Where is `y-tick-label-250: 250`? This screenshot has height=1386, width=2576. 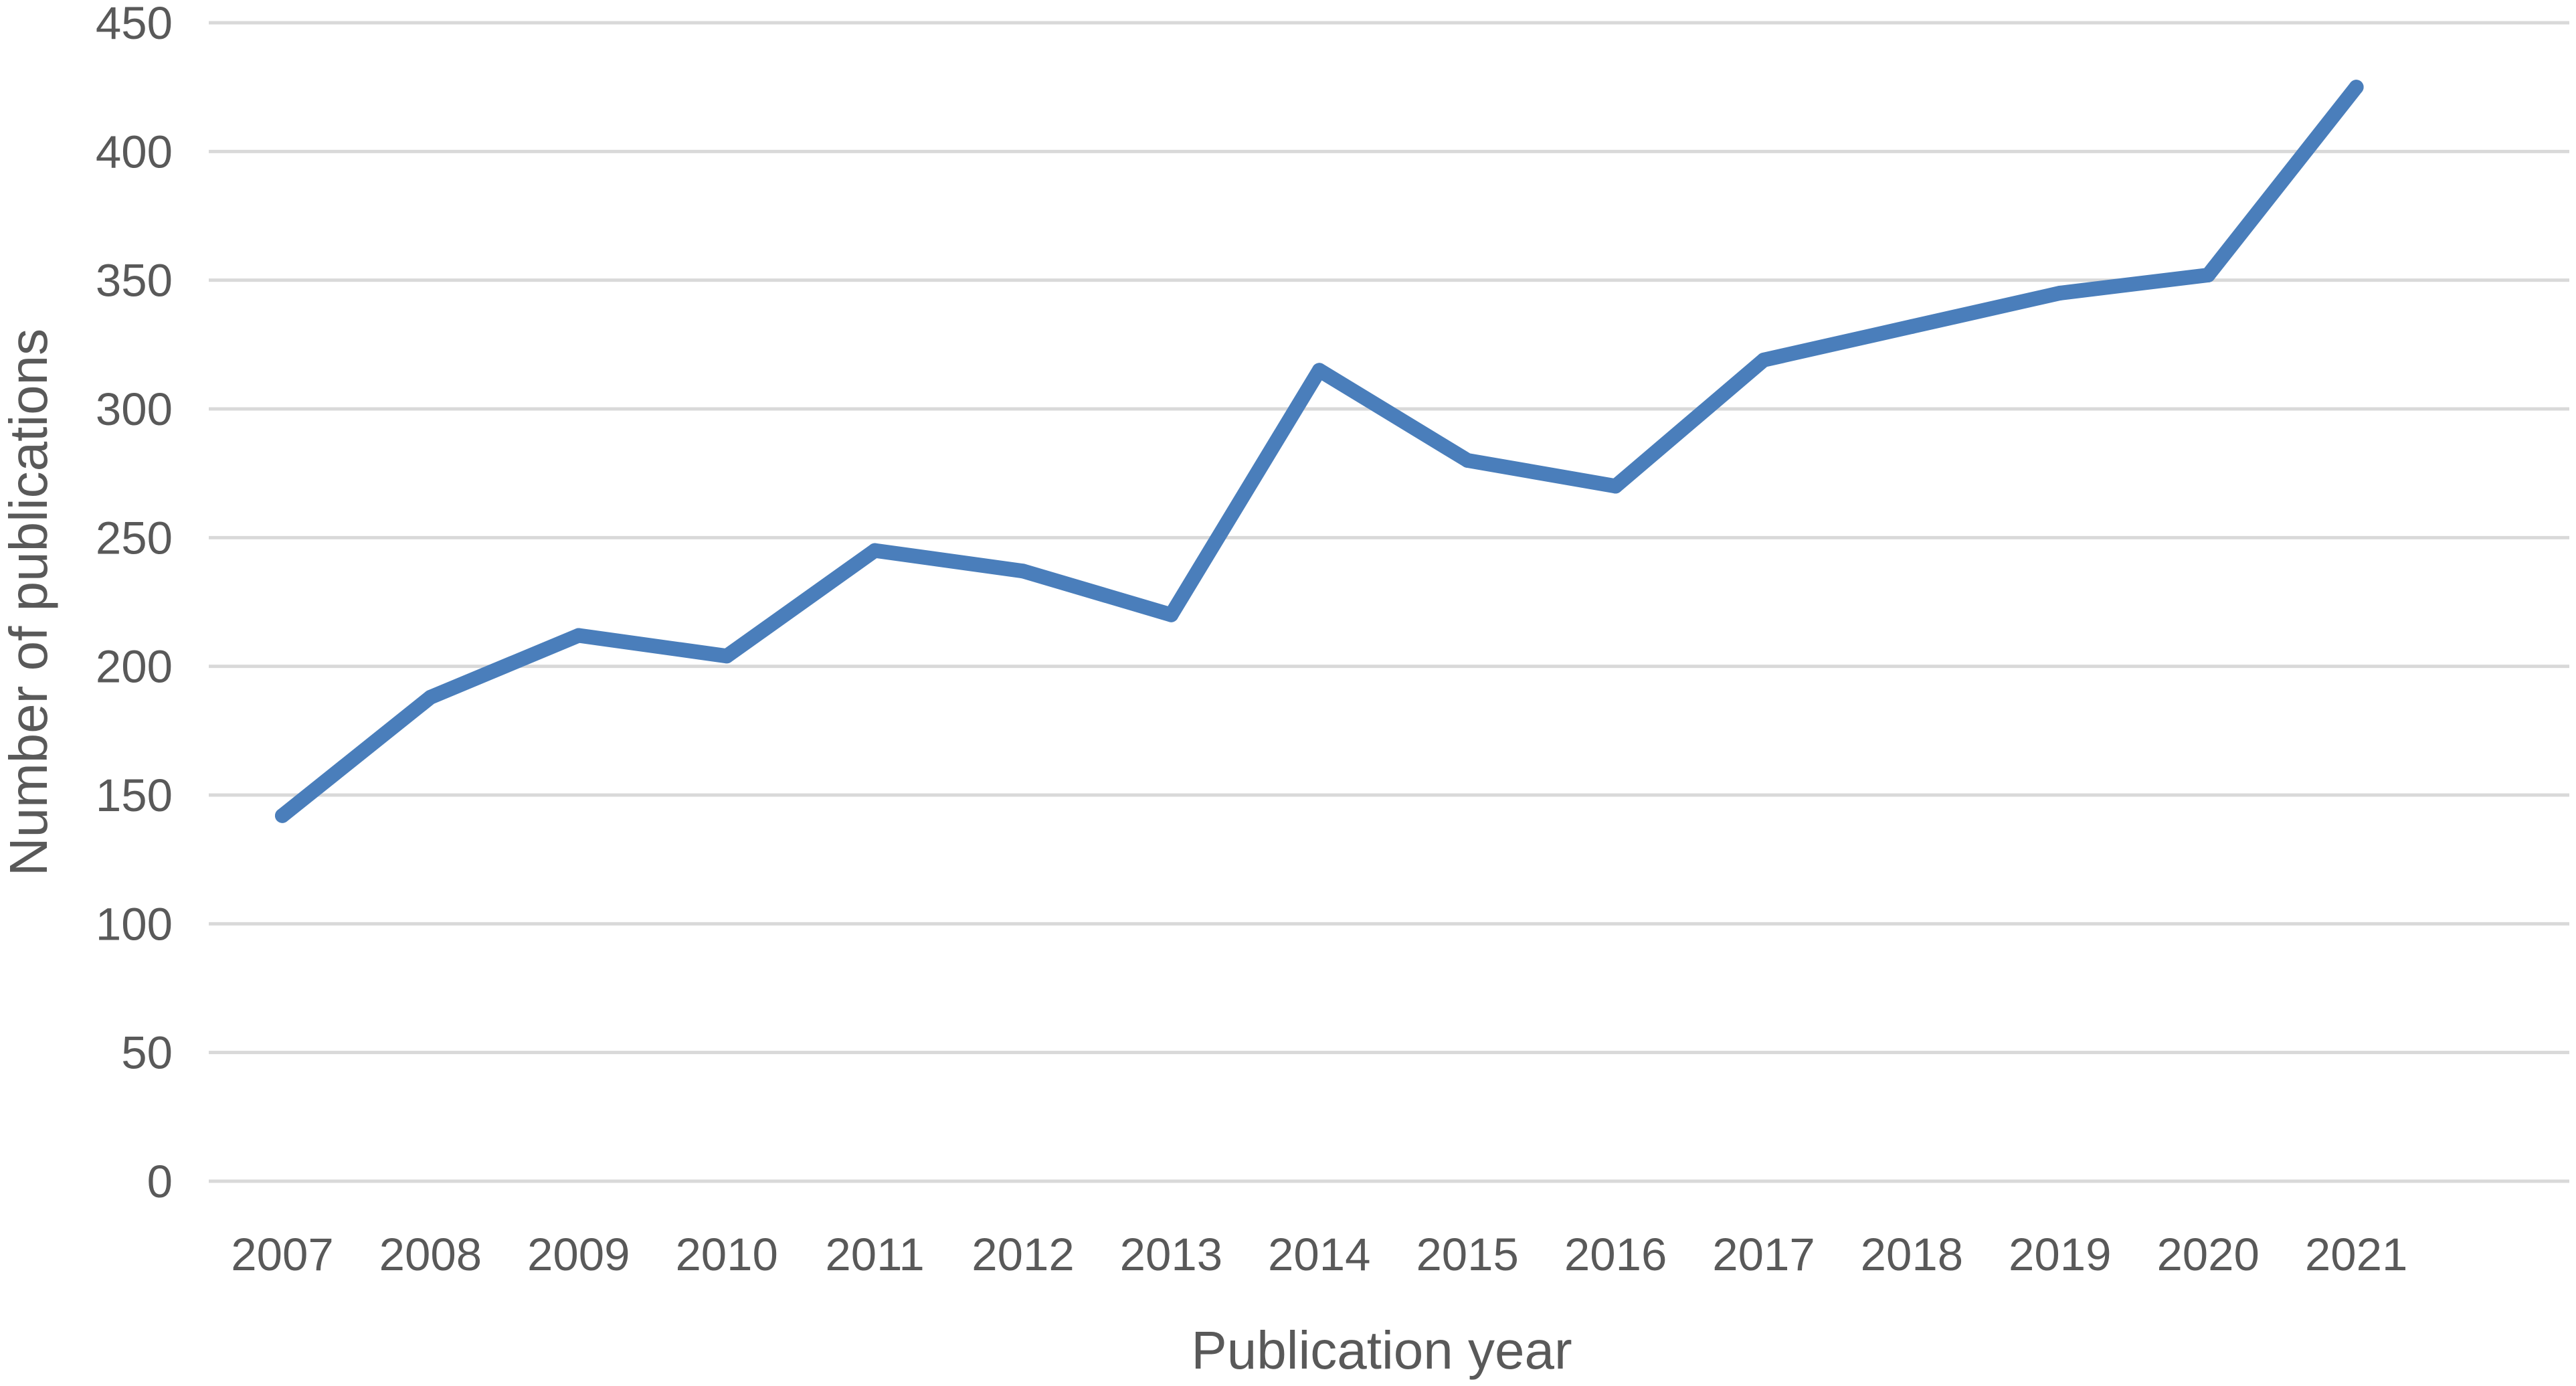 y-tick-label-250: 250 is located at coordinates (134, 538).